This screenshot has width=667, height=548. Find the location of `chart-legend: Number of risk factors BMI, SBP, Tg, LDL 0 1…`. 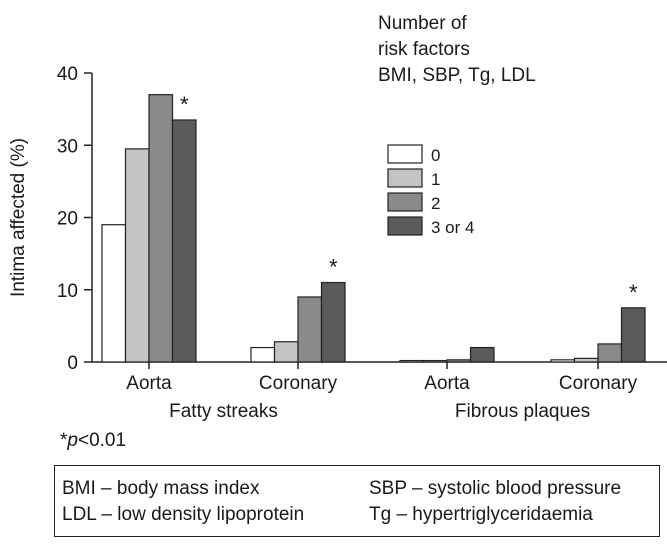

chart-legend: Number of risk factors BMI, SBP, Tg, LDL 0 1… is located at coordinates (457, 125).